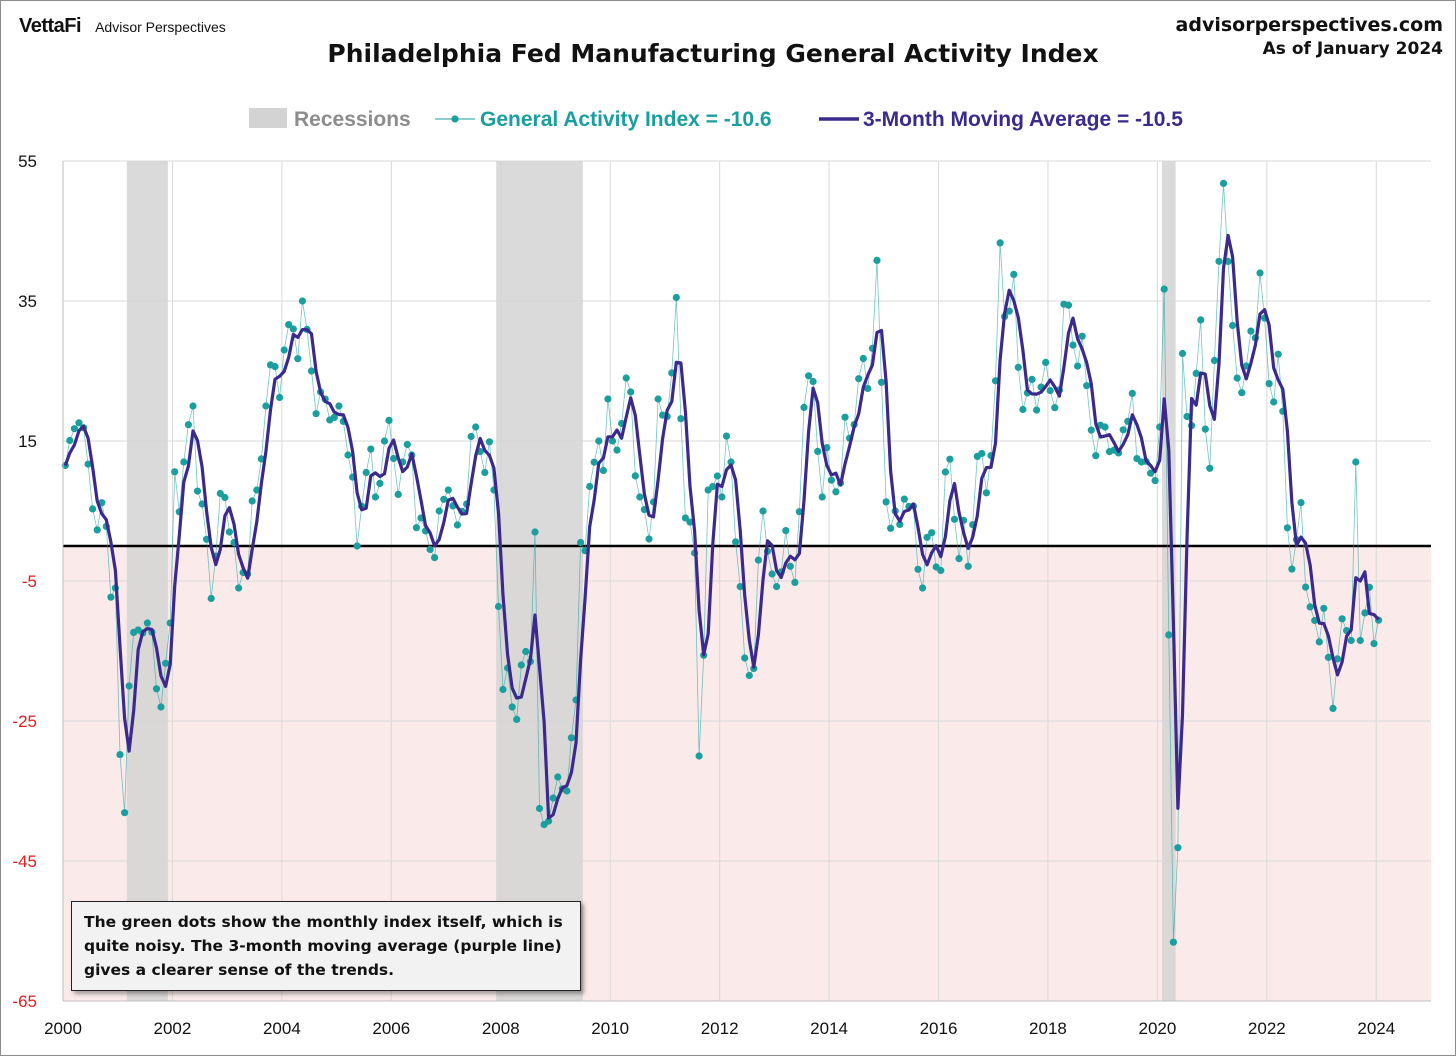  Describe the element at coordinates (610, 1028) in the screenshot. I see `x-tick-label: 2010` at that location.